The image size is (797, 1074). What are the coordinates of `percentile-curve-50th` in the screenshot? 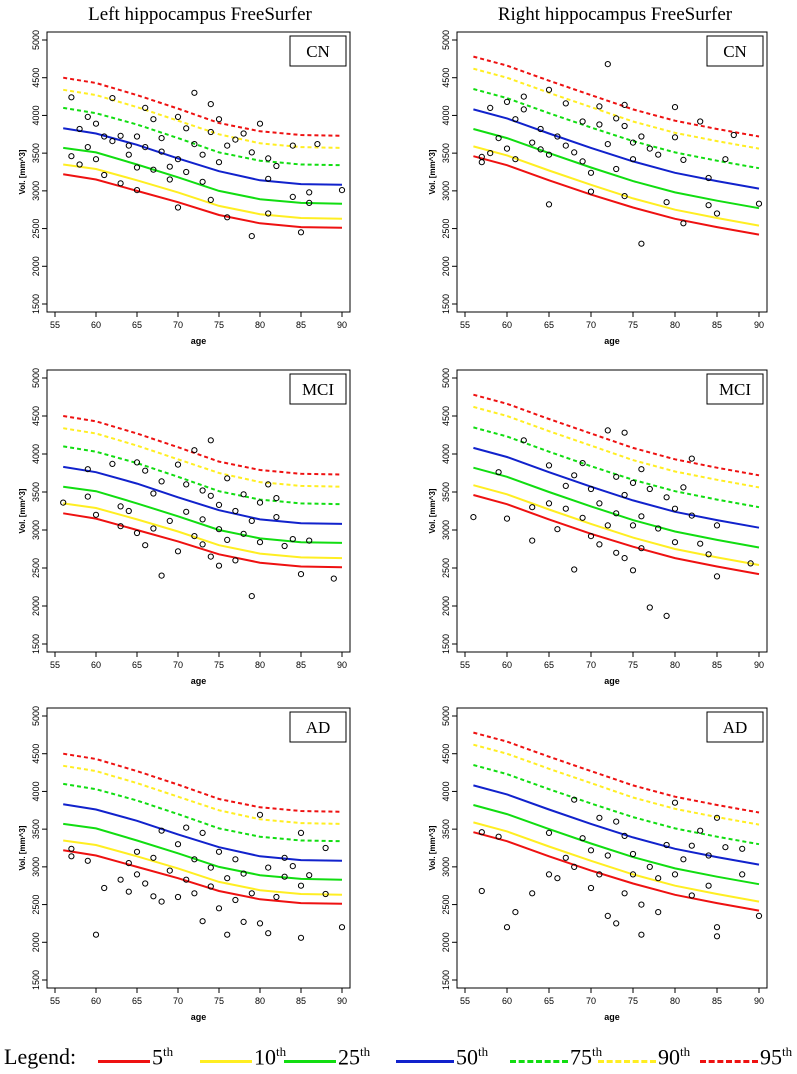 It's located at (616, 149).